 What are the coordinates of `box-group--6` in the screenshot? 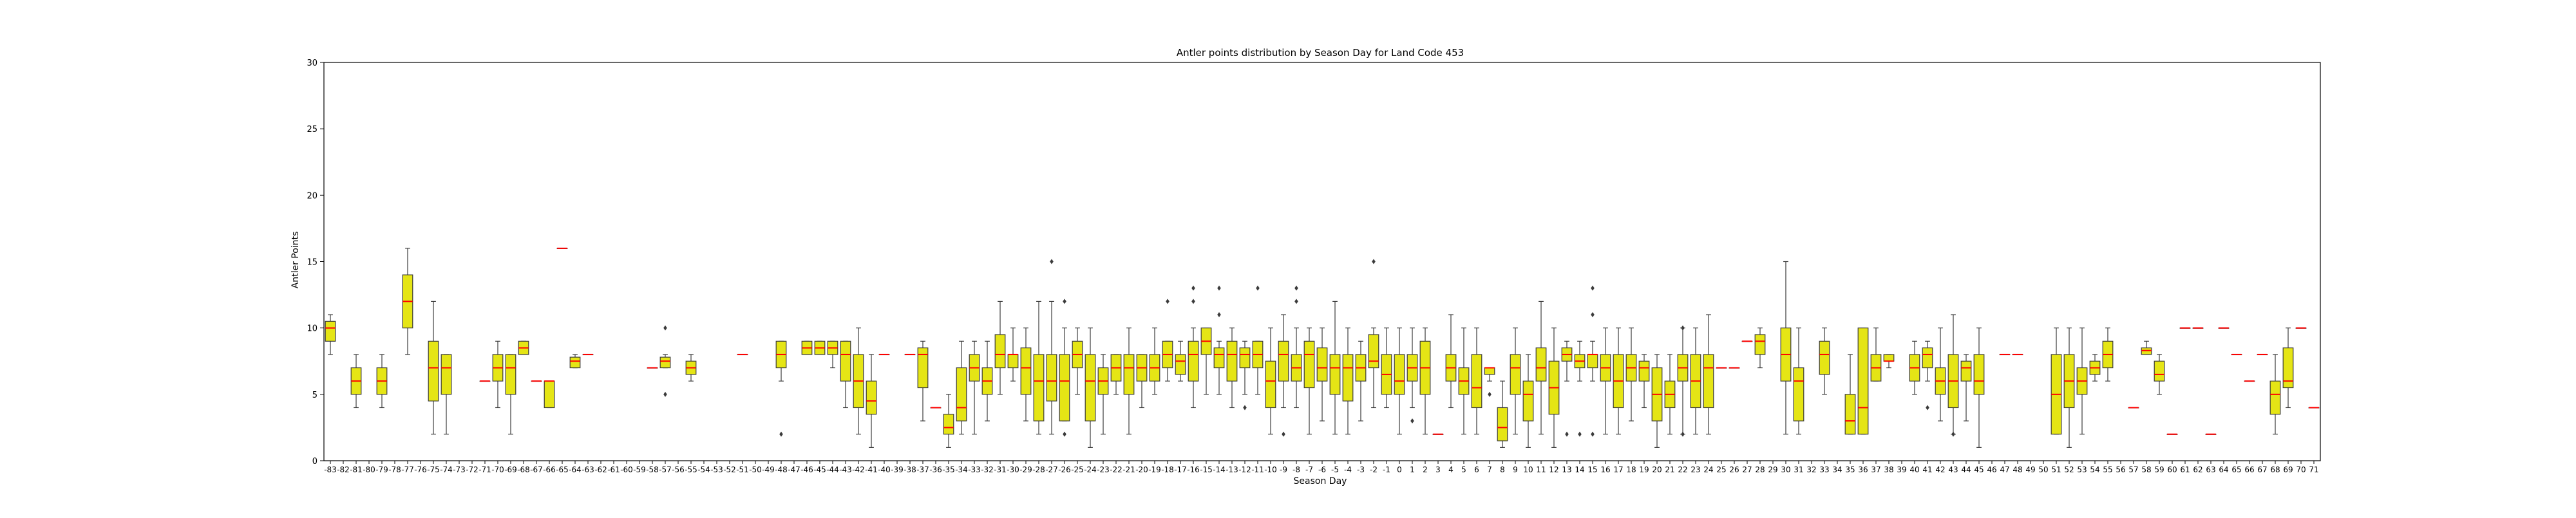 It's located at (1322, 374).